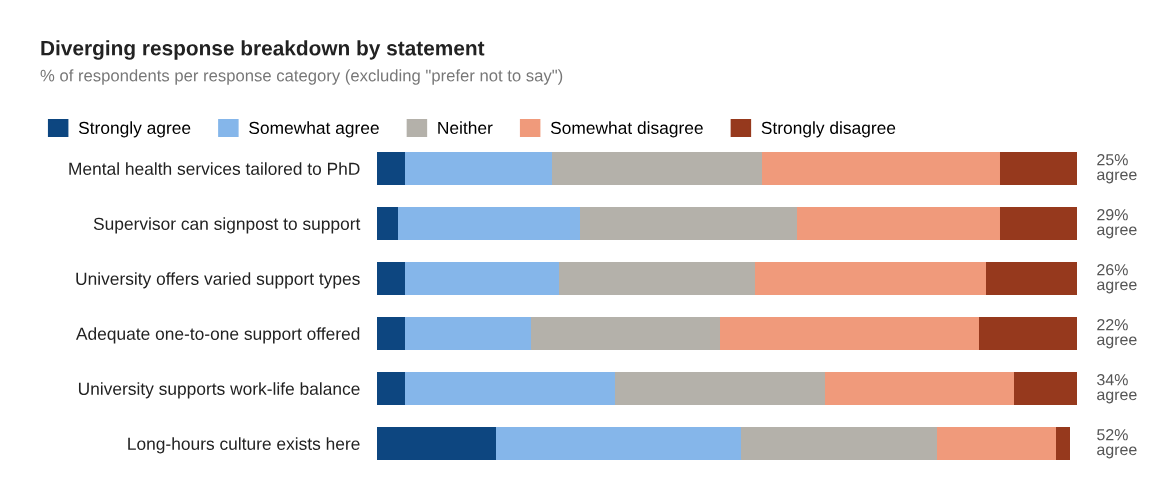  Describe the element at coordinates (626, 129) in the screenshot. I see `legend-label: Somewhat disagree` at that location.